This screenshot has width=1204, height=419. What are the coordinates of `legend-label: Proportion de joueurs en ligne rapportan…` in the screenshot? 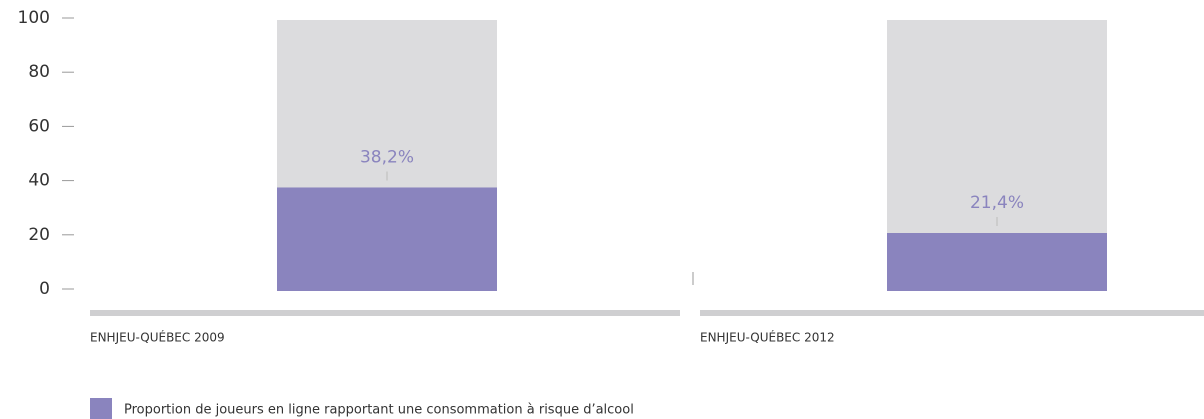 It's located at (379, 410).